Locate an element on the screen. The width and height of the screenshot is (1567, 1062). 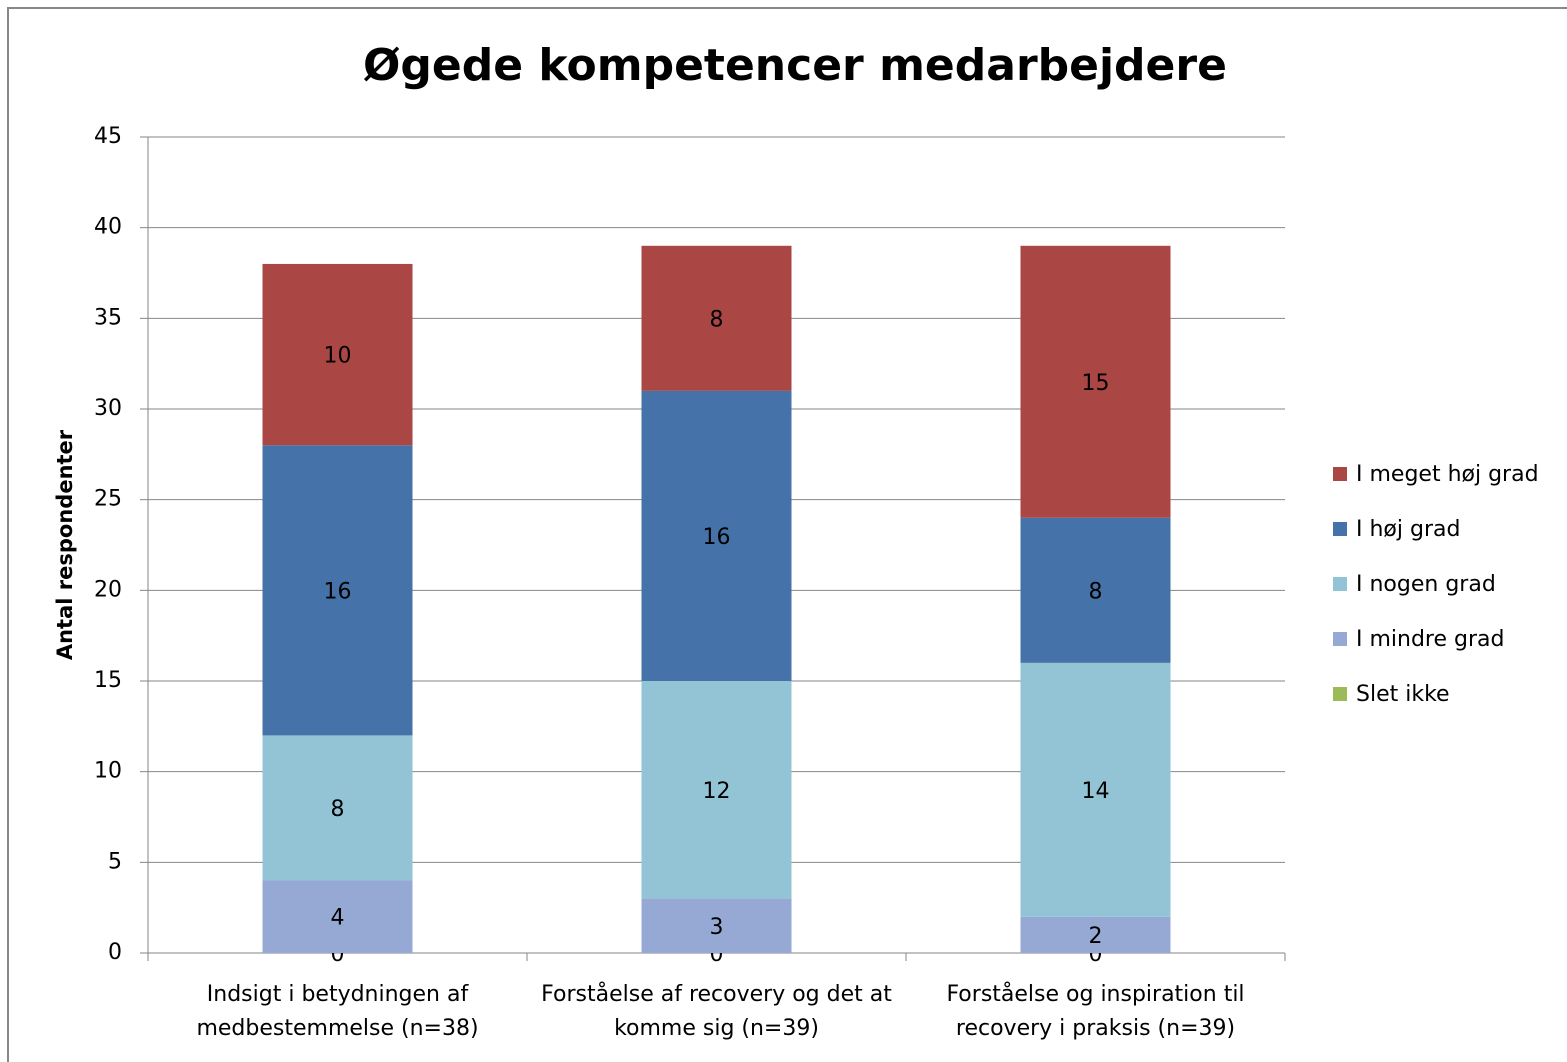
x-tick-label: medbestemmelse (n=38) is located at coordinates (337, 1028).